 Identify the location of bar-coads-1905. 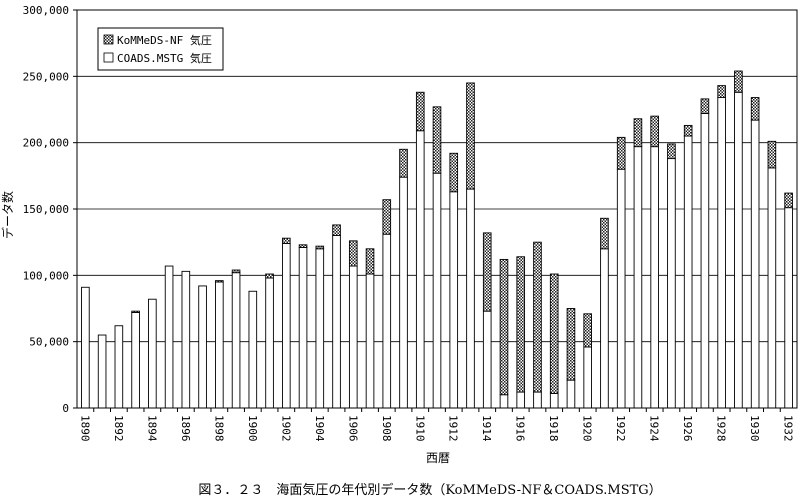
(336, 322).